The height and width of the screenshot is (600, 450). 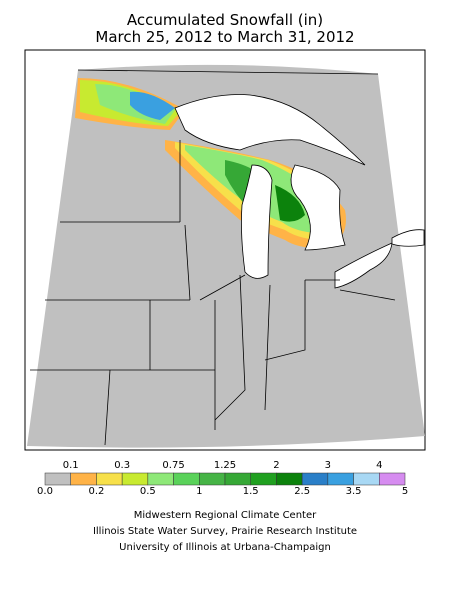 What do you see at coordinates (45, 491) in the screenshot?
I see `legend-label: 0.0` at bounding box center [45, 491].